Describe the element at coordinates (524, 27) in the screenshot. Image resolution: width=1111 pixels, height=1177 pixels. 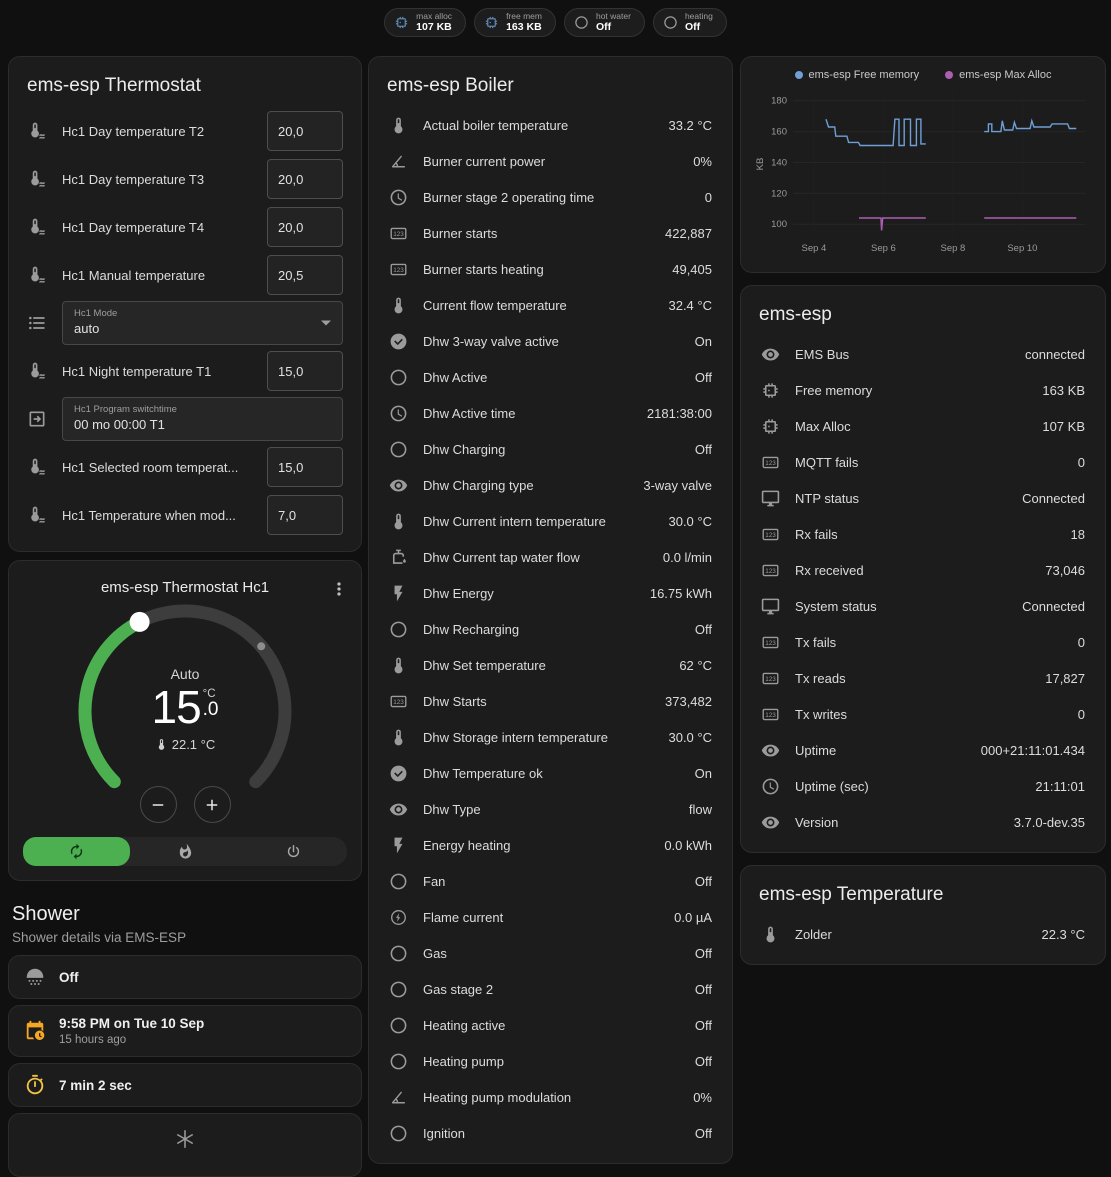
I see `chip-value: 163 KB` at that location.